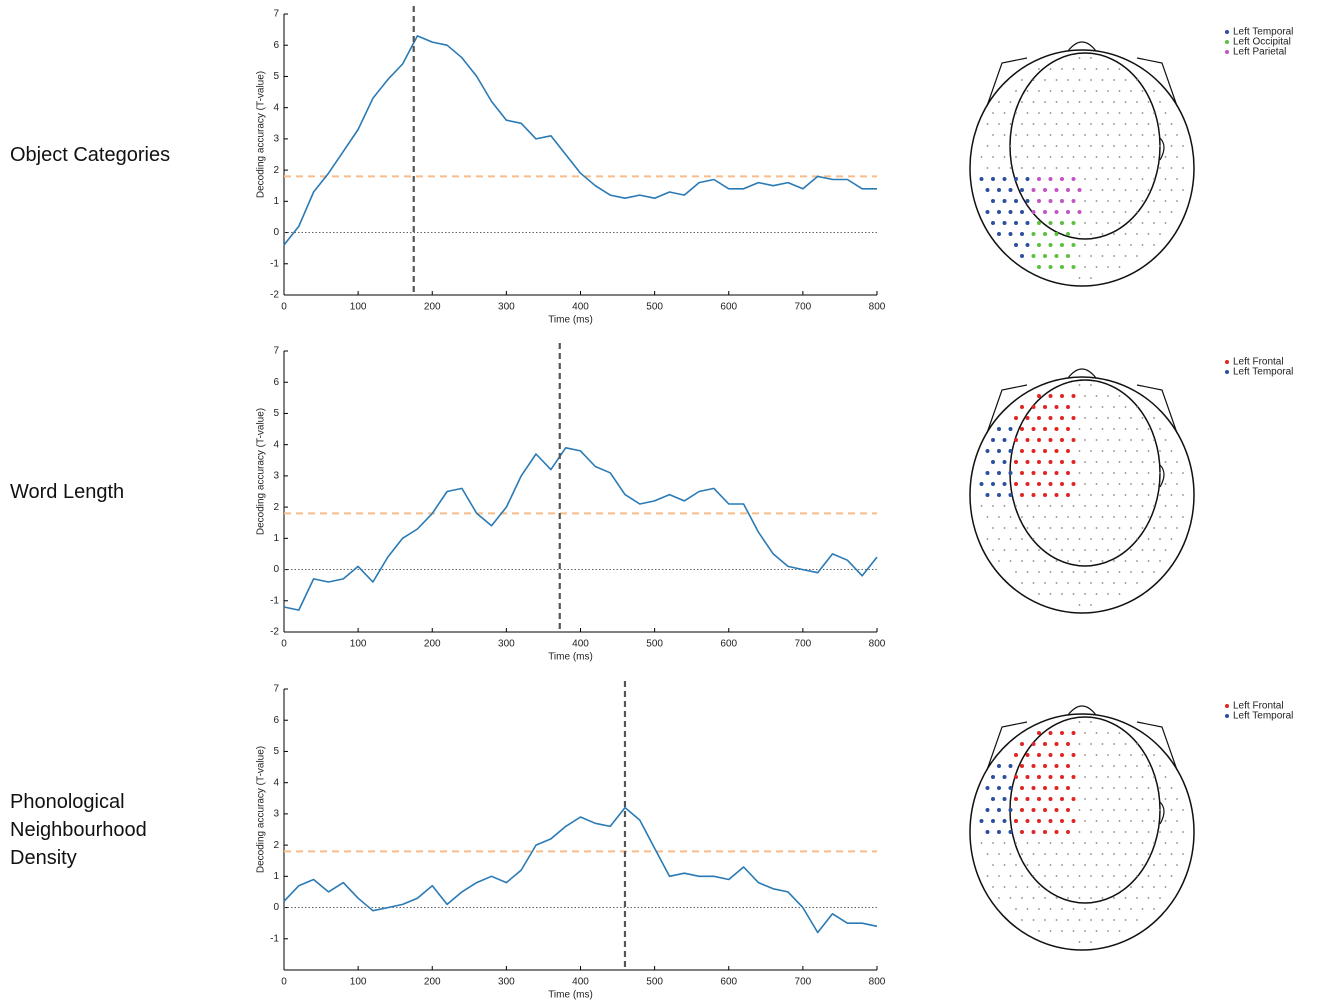  I want to click on ear, so click(1007, 409).